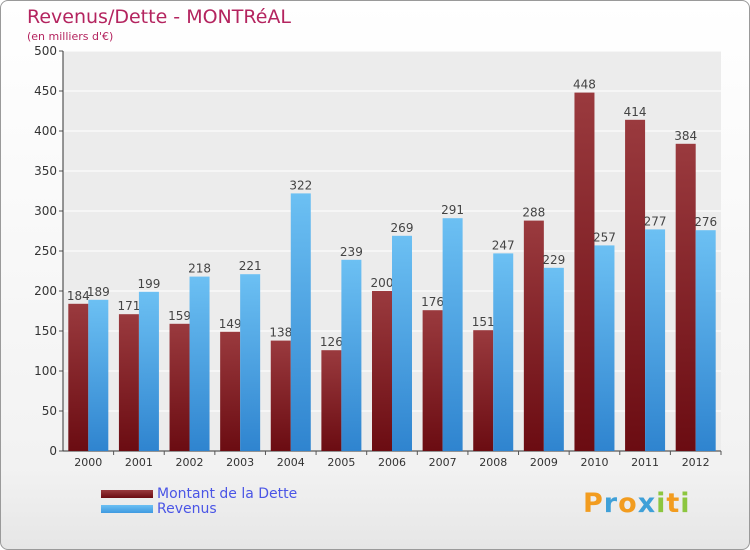 Image resolution: width=750 pixels, height=550 pixels. I want to click on x-tick-label: 2009, so click(544, 462).